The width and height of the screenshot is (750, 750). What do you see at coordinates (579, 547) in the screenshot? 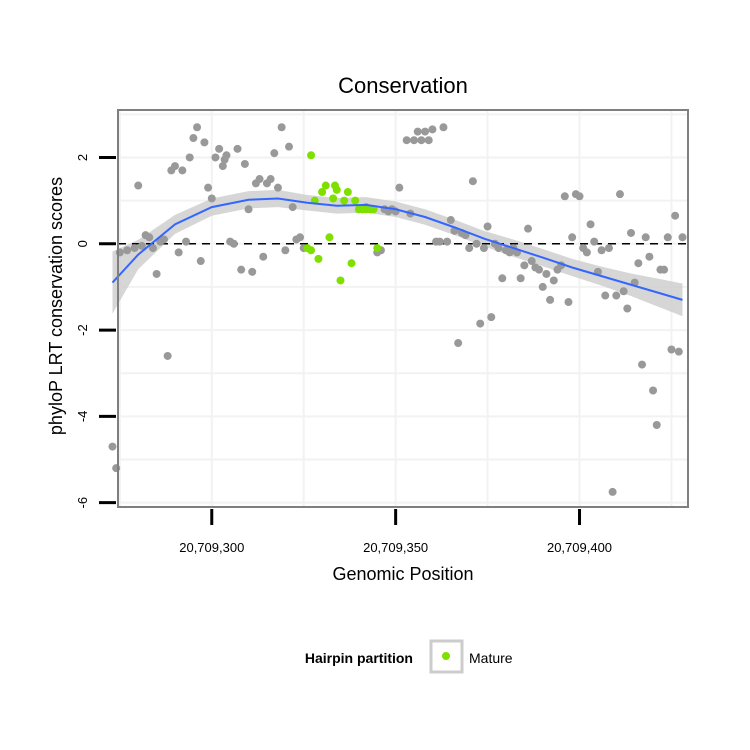
I see `x-tick-label: 20,709,400` at bounding box center [579, 547].